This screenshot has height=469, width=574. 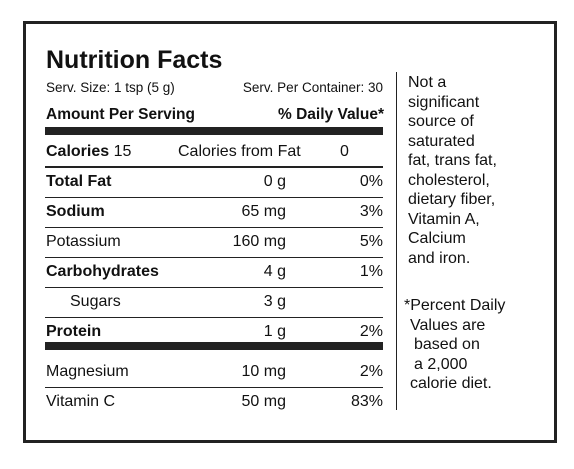 I want to click on footnote-line: Values are, so click(x=448, y=325).